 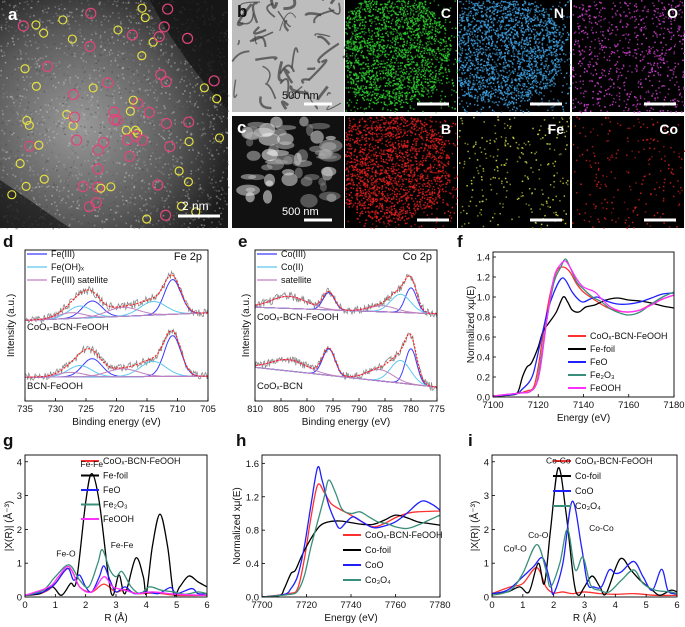 What do you see at coordinates (583, 405) in the screenshot?
I see `x-tick-label: 7140` at bounding box center [583, 405].